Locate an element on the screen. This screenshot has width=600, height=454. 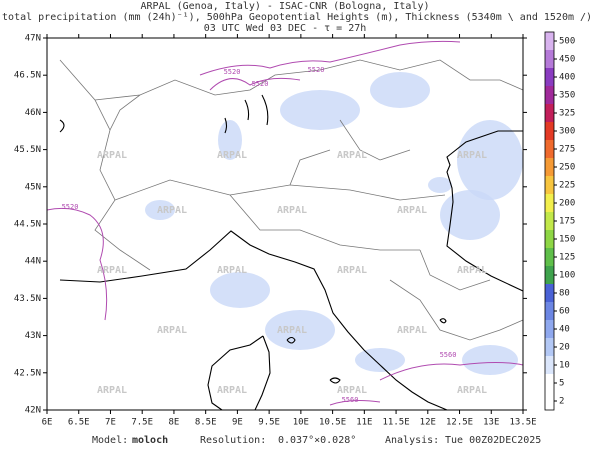
colorbar-label: 200 is located at coordinates (567, 204).